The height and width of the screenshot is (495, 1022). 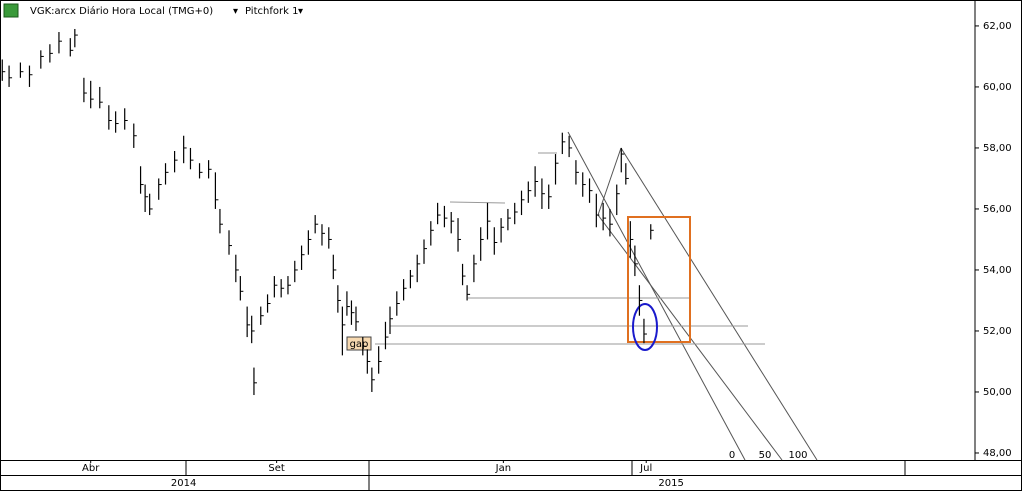 What do you see at coordinates (997, 331) in the screenshot?
I see `y-tick-label: 52,00` at bounding box center [997, 331].